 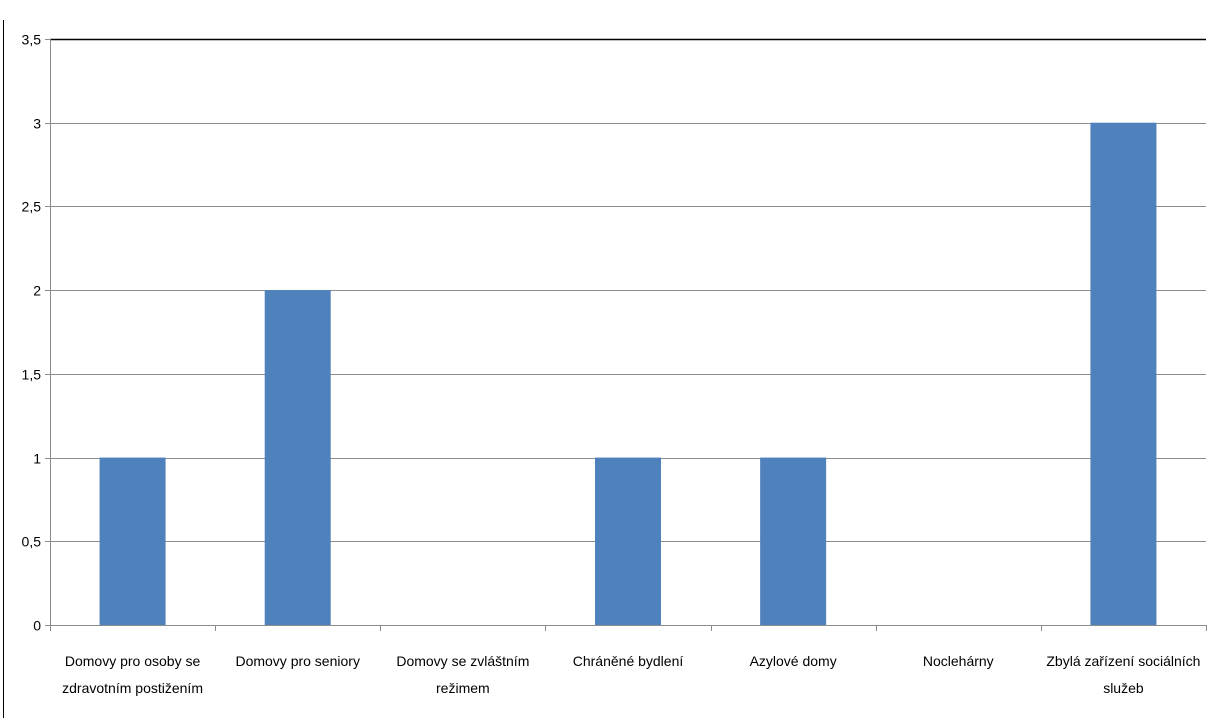 What do you see at coordinates (37, 291) in the screenshot?
I see `y-tick-label: 2` at bounding box center [37, 291].